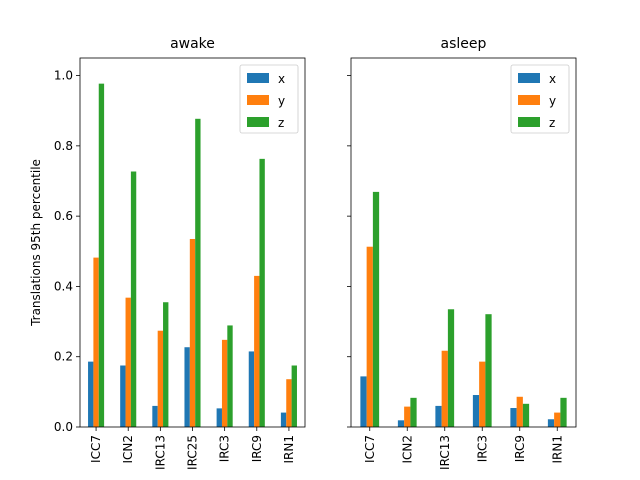 The width and height of the screenshot is (640, 480). What do you see at coordinates (63, 427) in the screenshot?
I see `y-tick-label: 0.0` at bounding box center [63, 427].